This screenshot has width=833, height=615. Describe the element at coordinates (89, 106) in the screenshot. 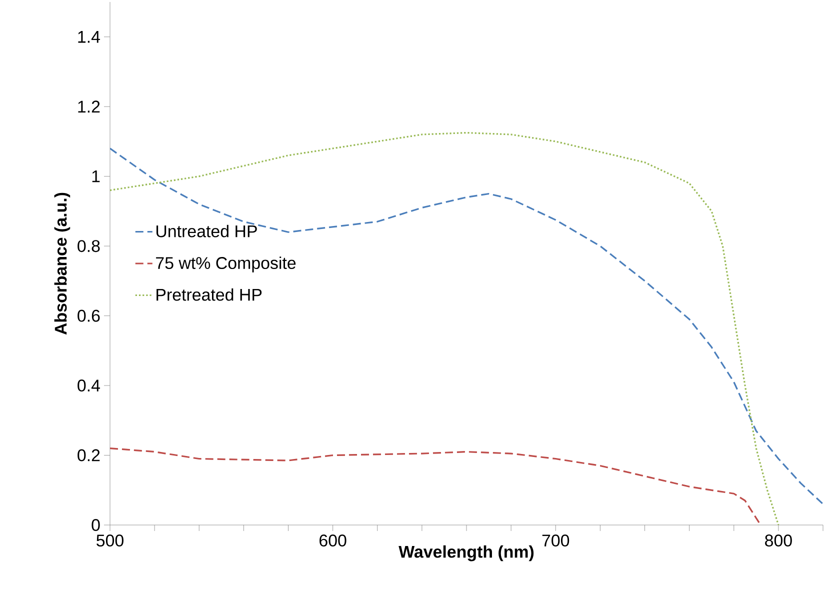

I see `y-tick-label: 1.2` at that location.